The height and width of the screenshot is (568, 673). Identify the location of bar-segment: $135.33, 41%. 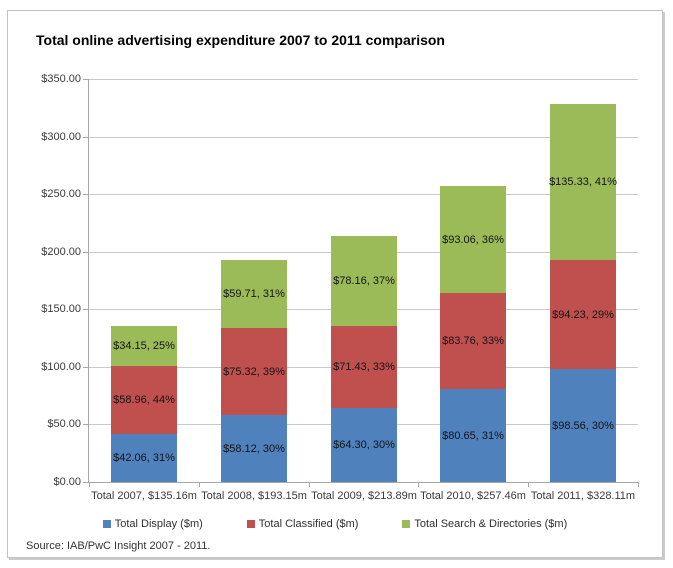
(583, 182).